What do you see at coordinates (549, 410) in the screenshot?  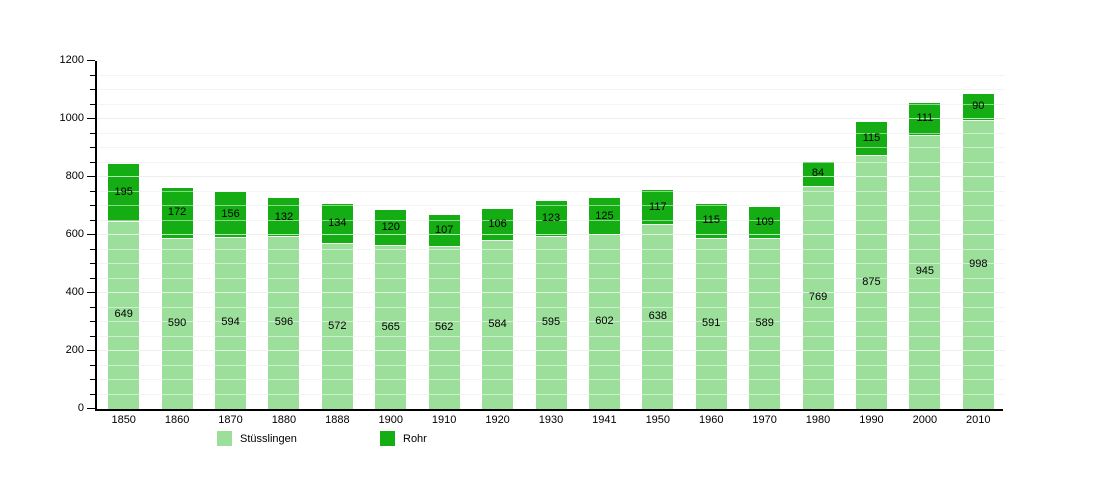 I see `x-axis-line` at bounding box center [549, 410].